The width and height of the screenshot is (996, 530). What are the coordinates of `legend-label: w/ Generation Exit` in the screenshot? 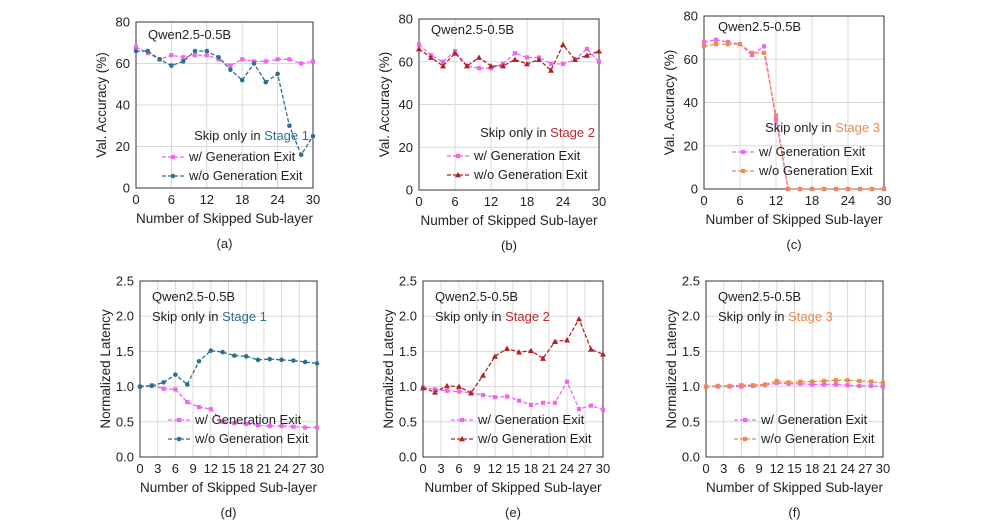 It's located at (242, 156).